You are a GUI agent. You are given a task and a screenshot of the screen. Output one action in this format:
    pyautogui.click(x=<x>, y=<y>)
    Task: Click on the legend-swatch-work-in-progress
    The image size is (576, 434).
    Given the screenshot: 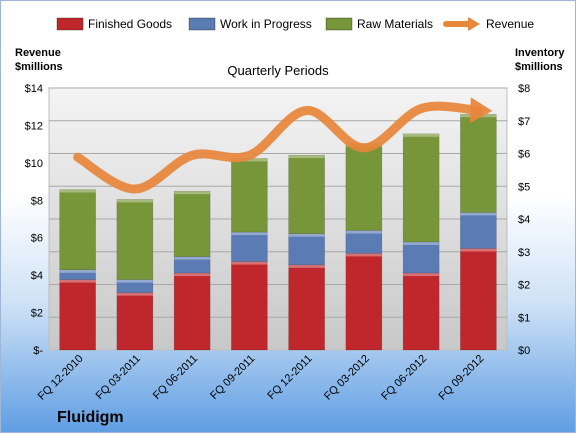 What is the action you would take?
    pyautogui.click(x=202, y=24)
    